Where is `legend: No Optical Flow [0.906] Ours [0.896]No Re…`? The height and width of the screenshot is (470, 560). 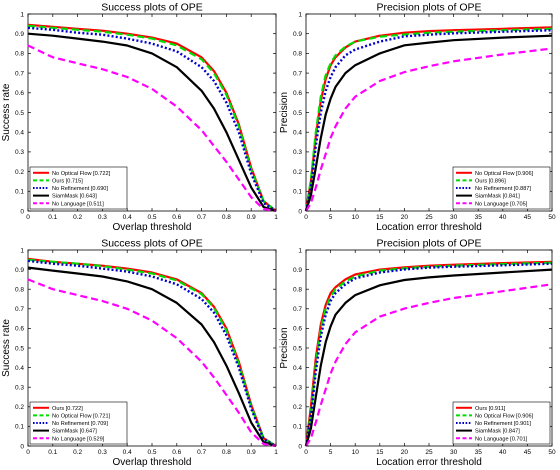
legend: No Optical Flow [0.906] Ours [0.896]No Re… is located at coordinates (501, 188).